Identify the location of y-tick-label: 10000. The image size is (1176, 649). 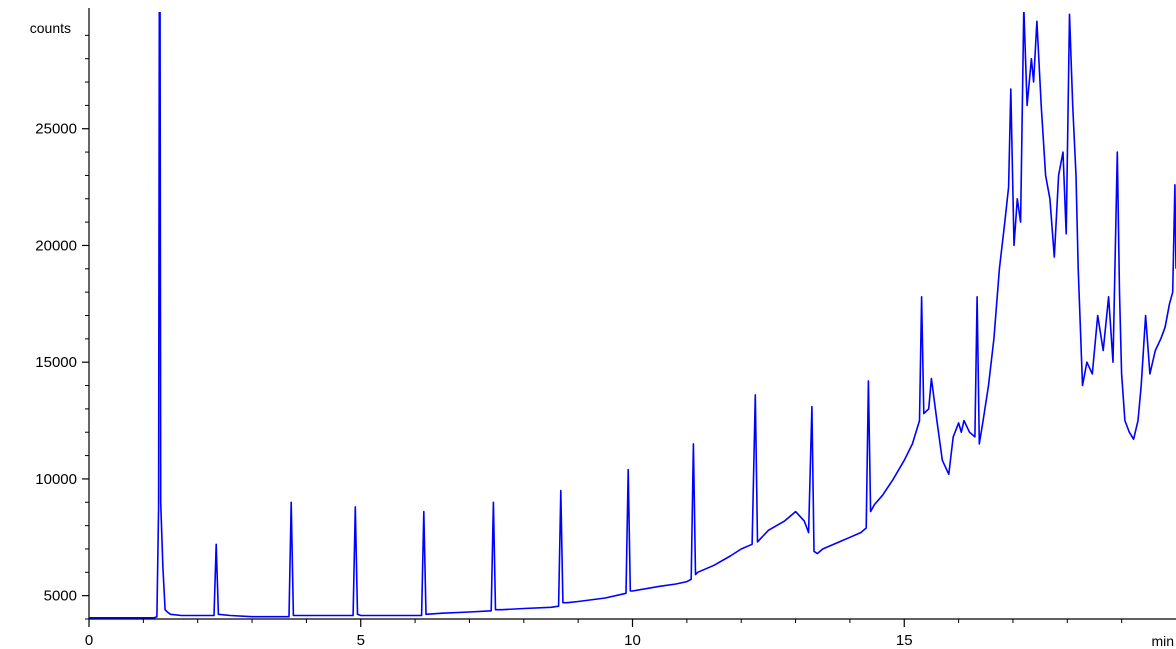
(56, 479).